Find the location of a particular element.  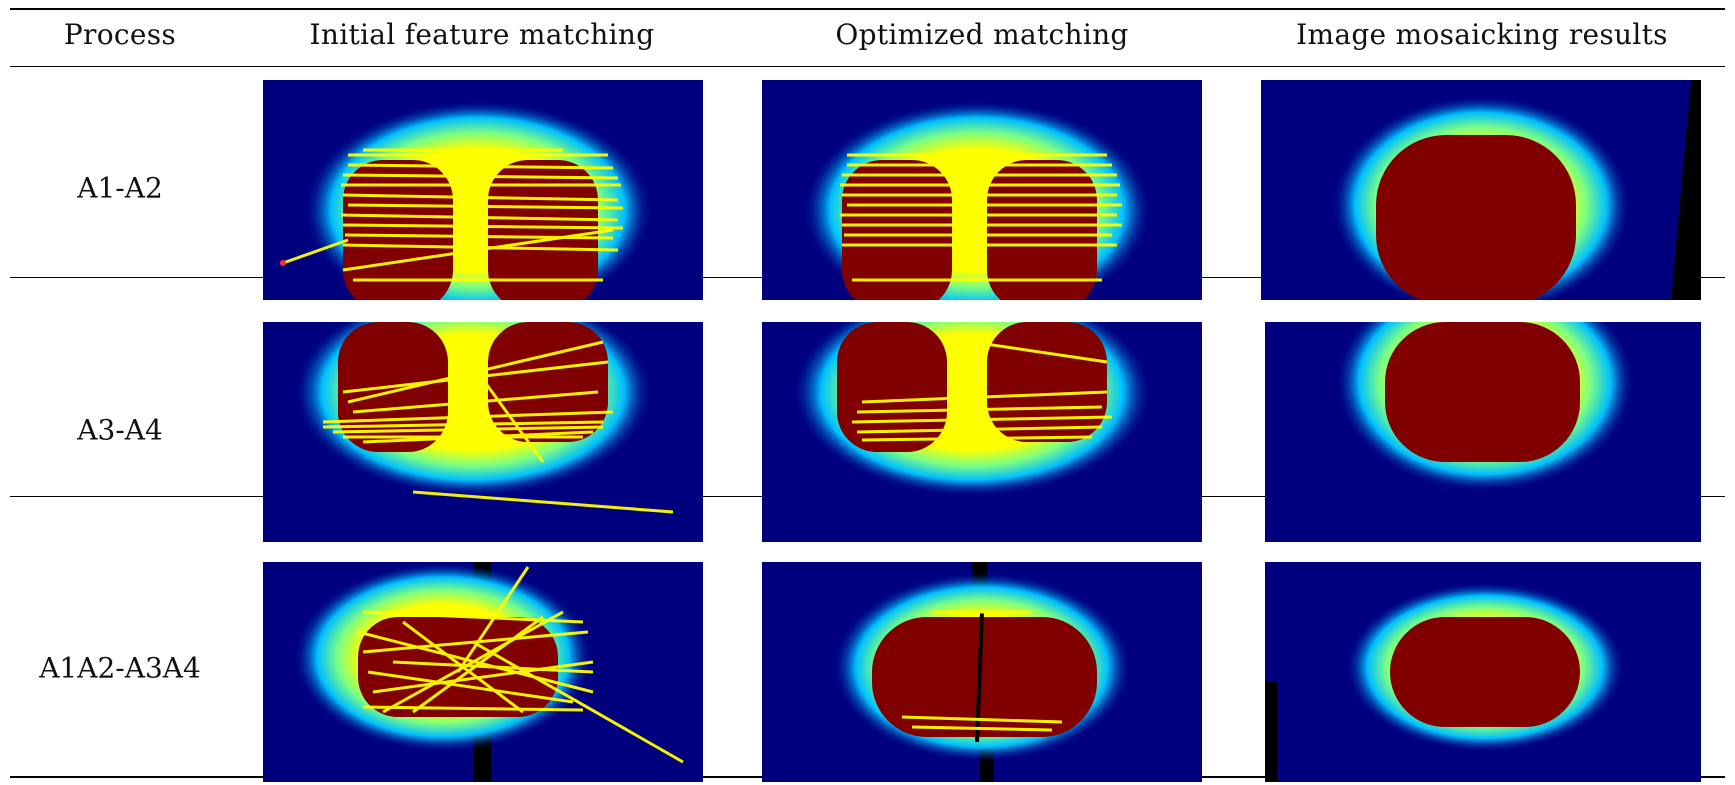

row-label-a1-a2: A1-A2 is located at coordinates (120, 188).